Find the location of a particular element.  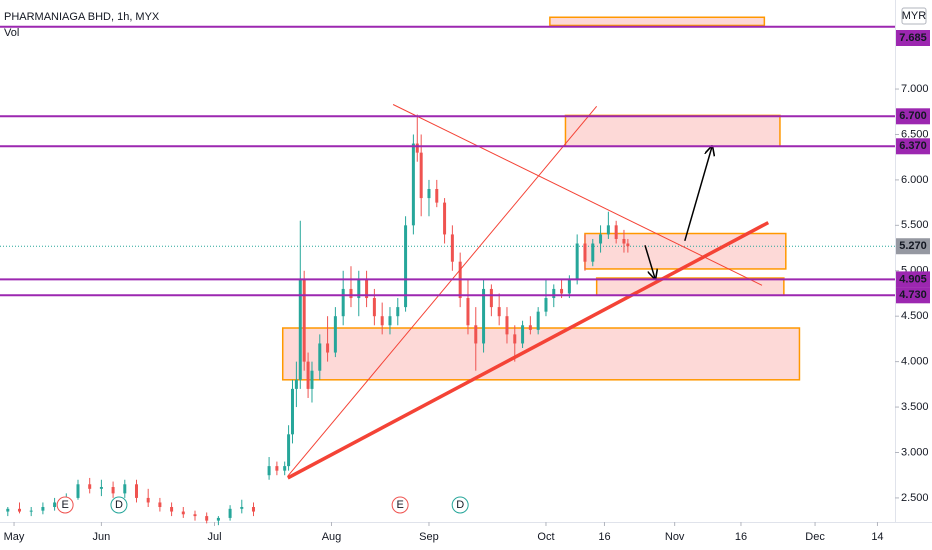

arrow is located at coordinates (698, 193).